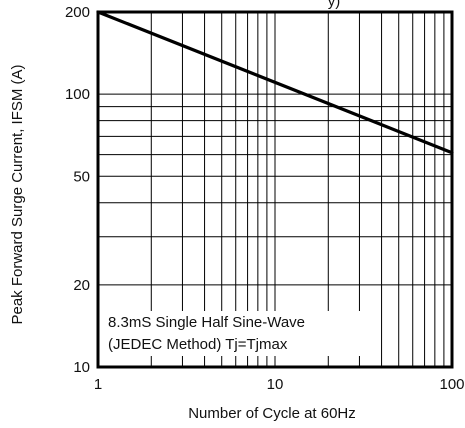 Image resolution: width=465 pixels, height=428 pixels. What do you see at coordinates (206, 322) in the screenshot?
I see `annotation-line-1: 8.3mS Single Half Sine-Wave` at bounding box center [206, 322].